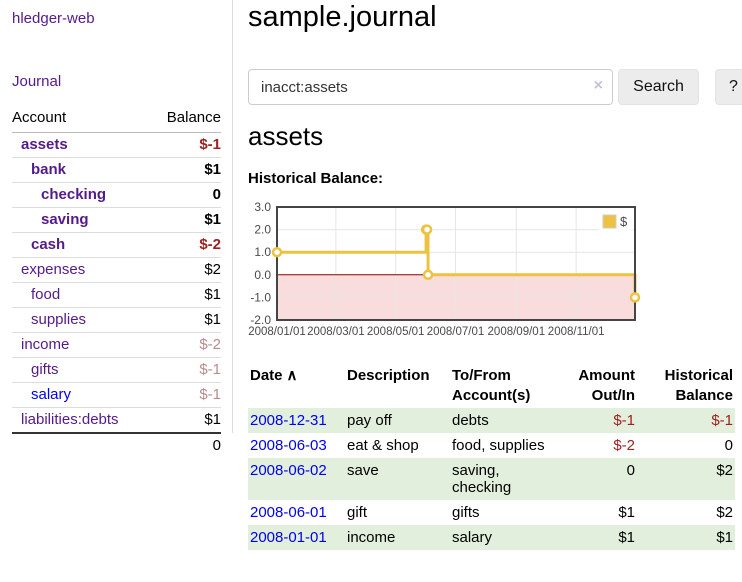 This screenshot has height=582, width=742. What do you see at coordinates (48, 244) in the screenshot?
I see `account-link: cash` at bounding box center [48, 244].